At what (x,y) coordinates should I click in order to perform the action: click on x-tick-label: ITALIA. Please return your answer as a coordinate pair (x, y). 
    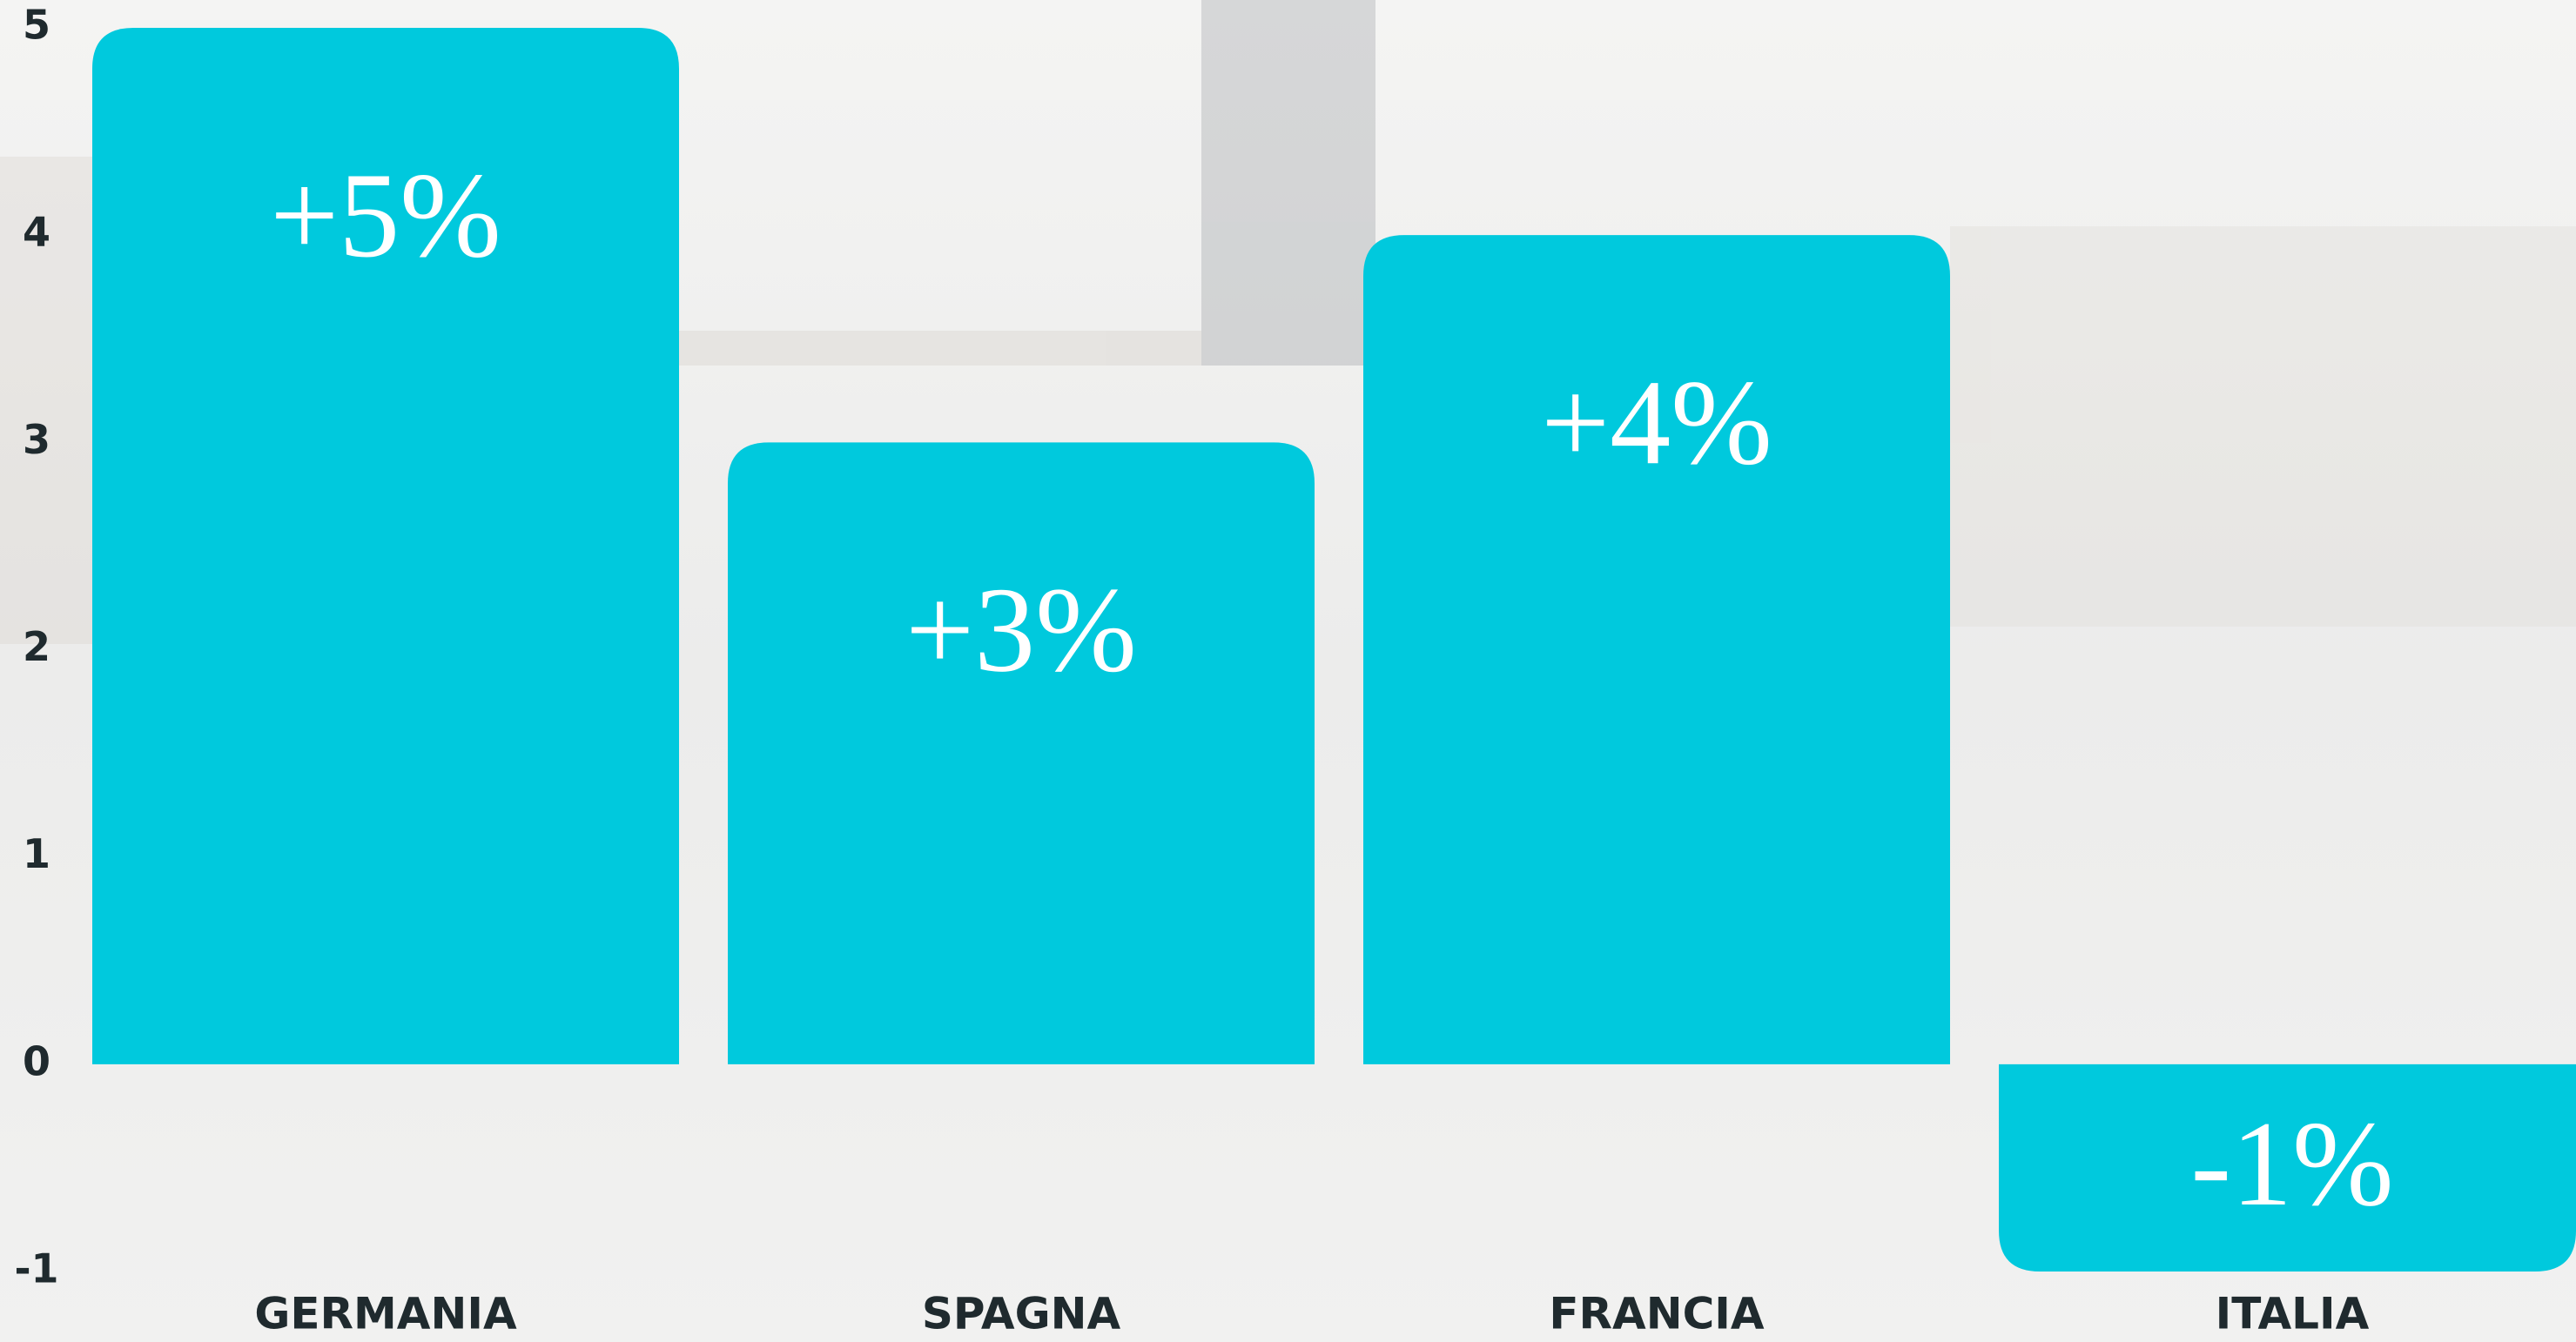
    Looking at the image, I should click on (2293, 1314).